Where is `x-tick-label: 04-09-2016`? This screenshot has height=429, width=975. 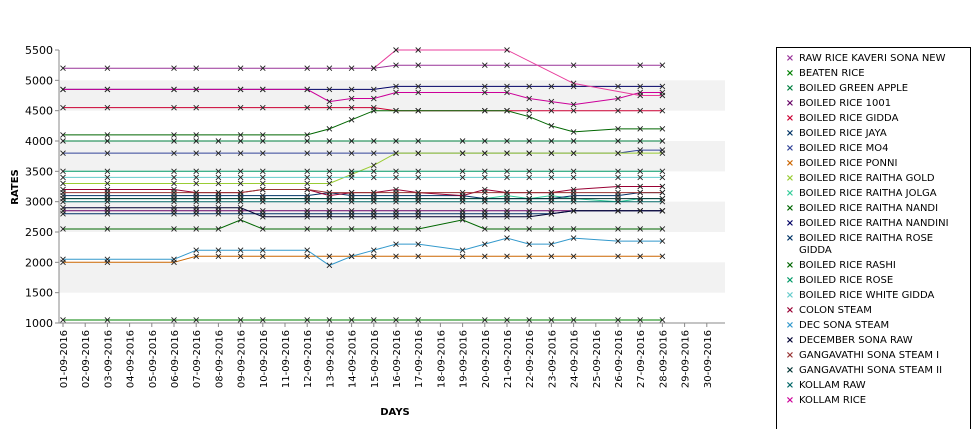
x-tick-label: 04-09-2016 is located at coordinates (131, 359).